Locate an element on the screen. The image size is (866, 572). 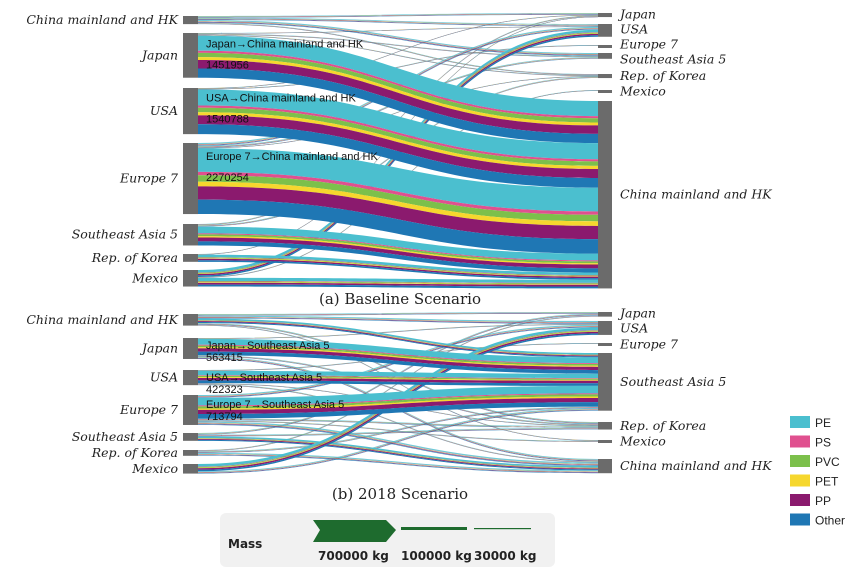
legend-label-pe: PE is located at coordinates (823, 423).